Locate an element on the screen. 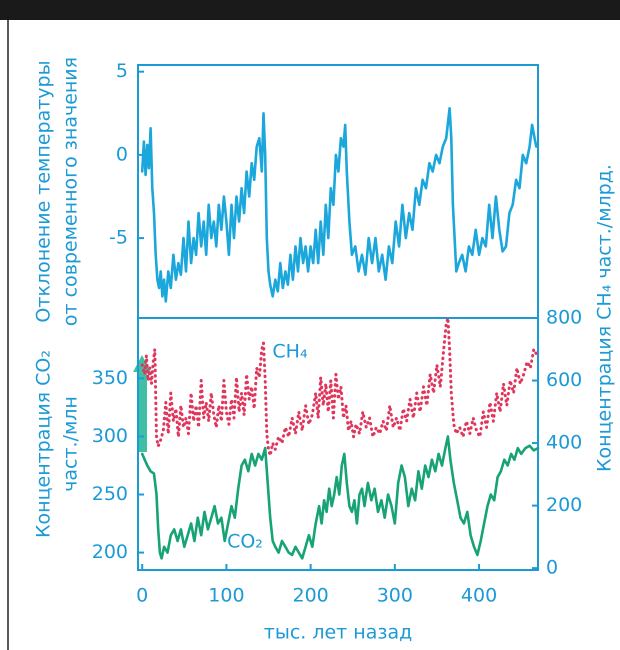 The width and height of the screenshot is (620, 650). y-tick-label: 0 is located at coordinates (122, 154).